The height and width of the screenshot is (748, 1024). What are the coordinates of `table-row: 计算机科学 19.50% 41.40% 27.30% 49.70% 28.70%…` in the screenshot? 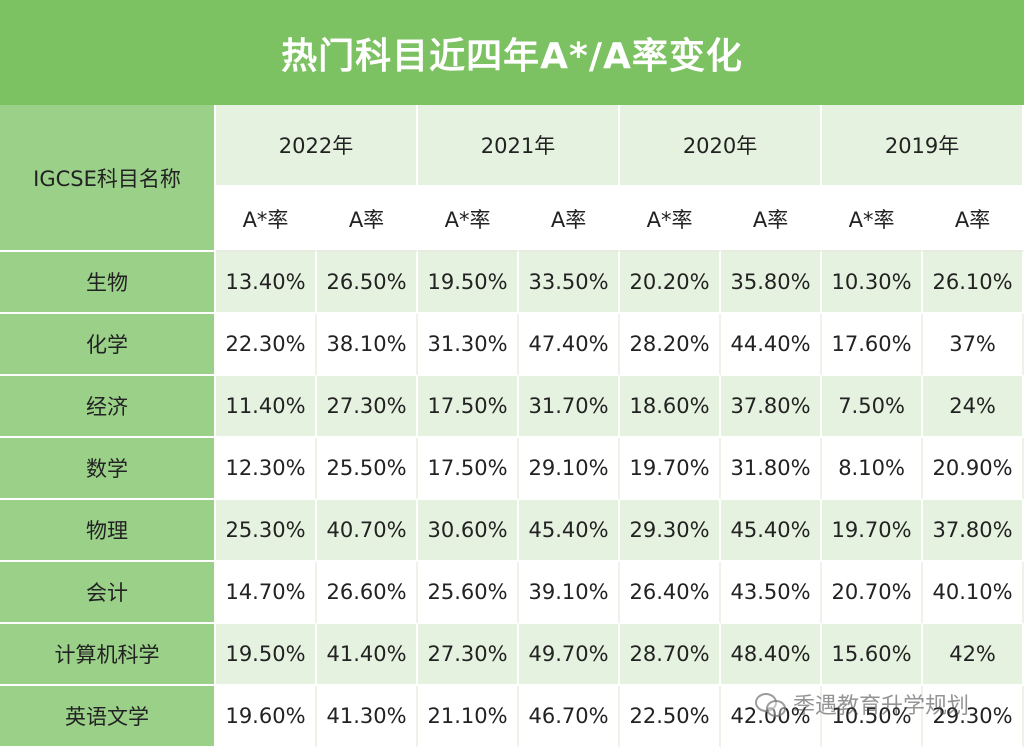 It's located at (512, 655).